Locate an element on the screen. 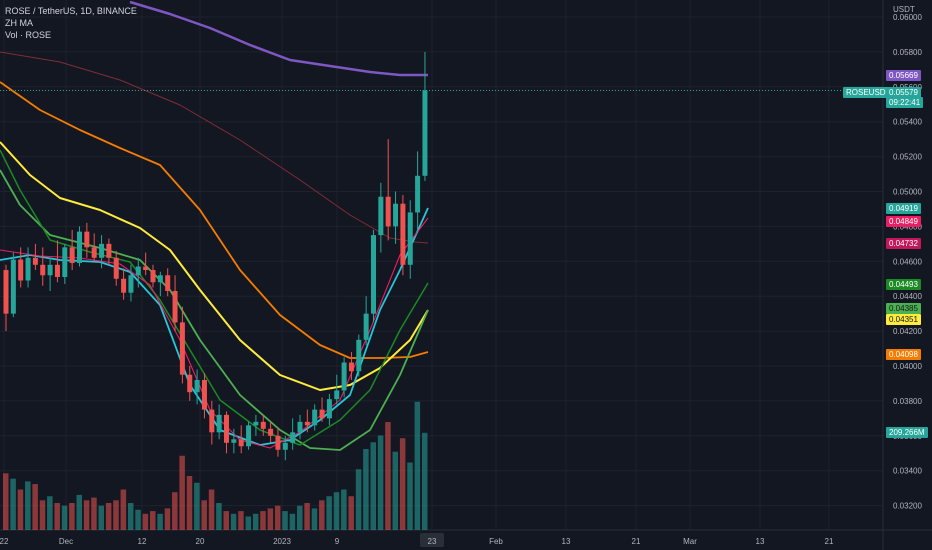 Image resolution: width=932 pixels, height=550 pixels. price-tick-label: 0.03200 is located at coordinates (907, 506).